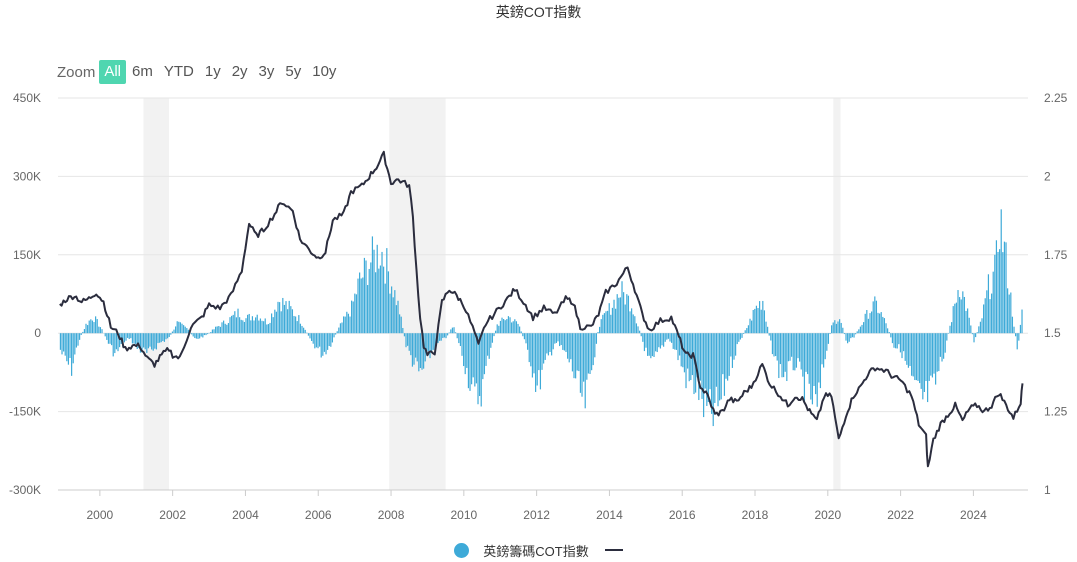 The image size is (1077, 562). What do you see at coordinates (827, 515) in the screenshot?
I see `x-tick-label: 2020` at bounding box center [827, 515].